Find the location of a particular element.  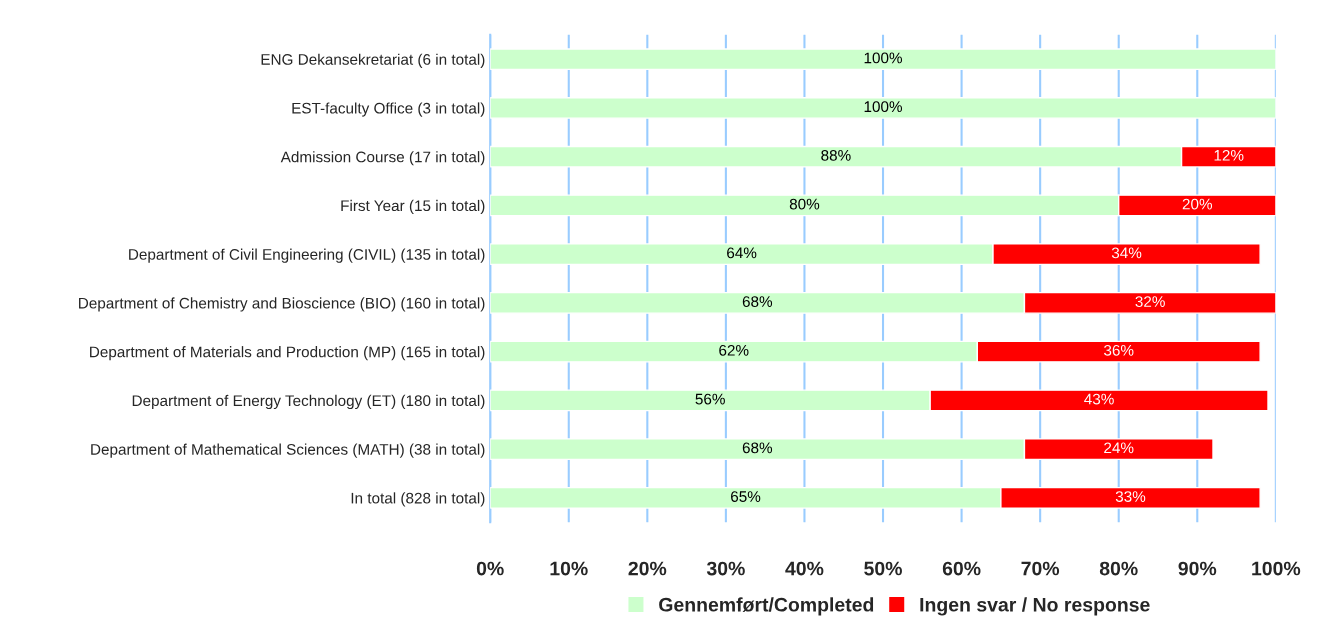

x-tick-label: 60% is located at coordinates (961, 568).